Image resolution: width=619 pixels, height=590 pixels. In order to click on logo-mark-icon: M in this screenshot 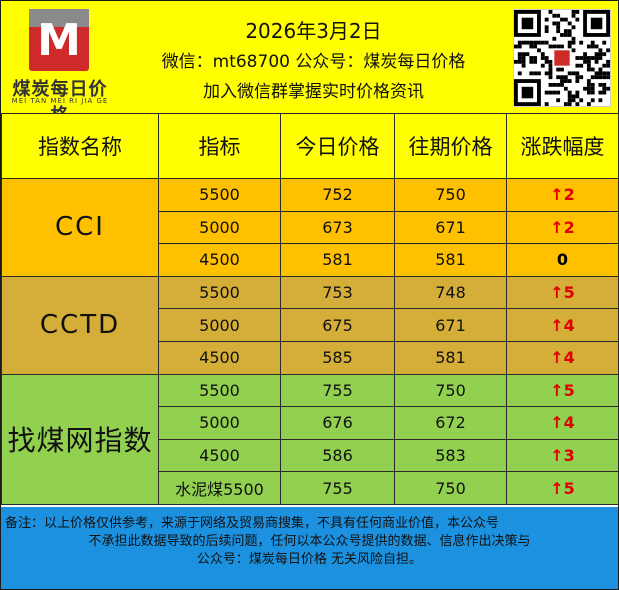, I will do `click(59, 40)`.